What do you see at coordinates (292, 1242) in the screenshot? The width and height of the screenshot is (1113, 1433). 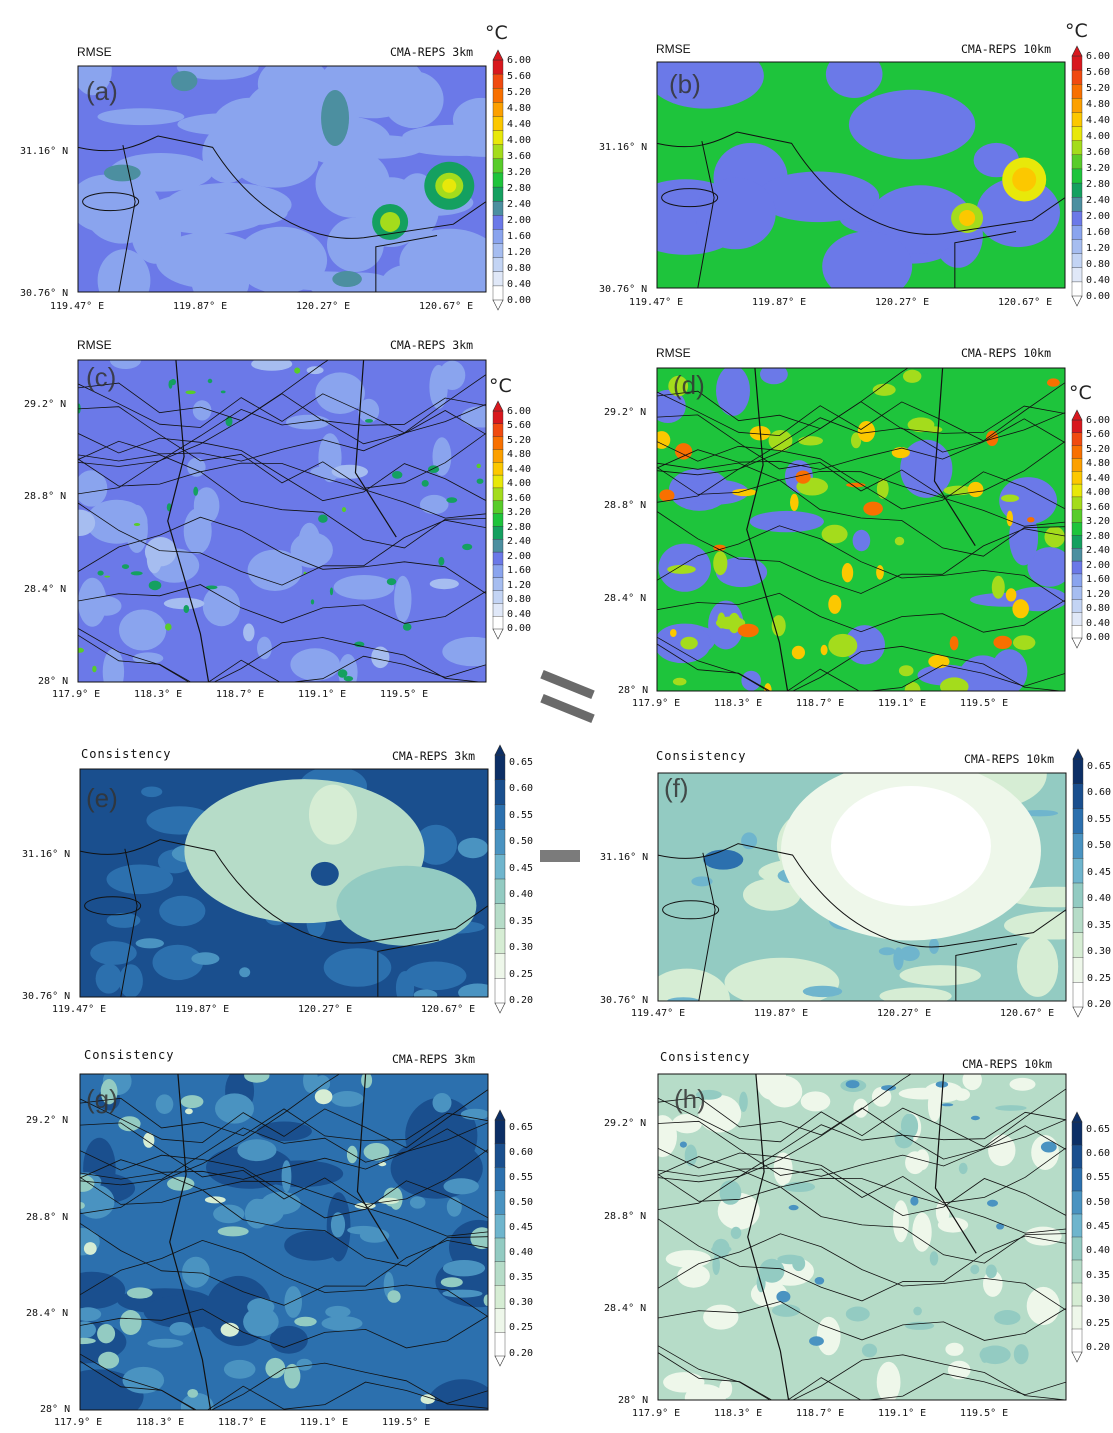 I see `map-g` at bounding box center [292, 1242].